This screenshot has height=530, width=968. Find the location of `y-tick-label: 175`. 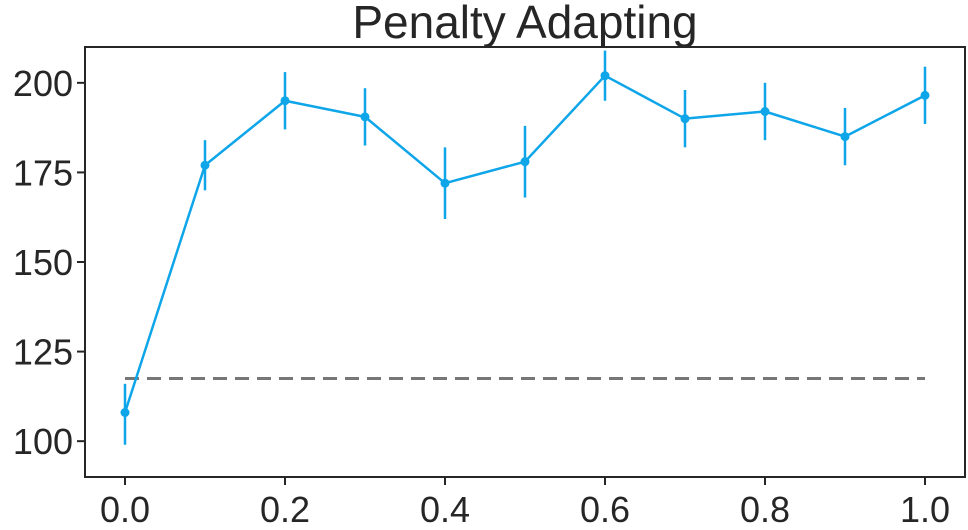

y-tick-label: 175 is located at coordinates (43, 172).